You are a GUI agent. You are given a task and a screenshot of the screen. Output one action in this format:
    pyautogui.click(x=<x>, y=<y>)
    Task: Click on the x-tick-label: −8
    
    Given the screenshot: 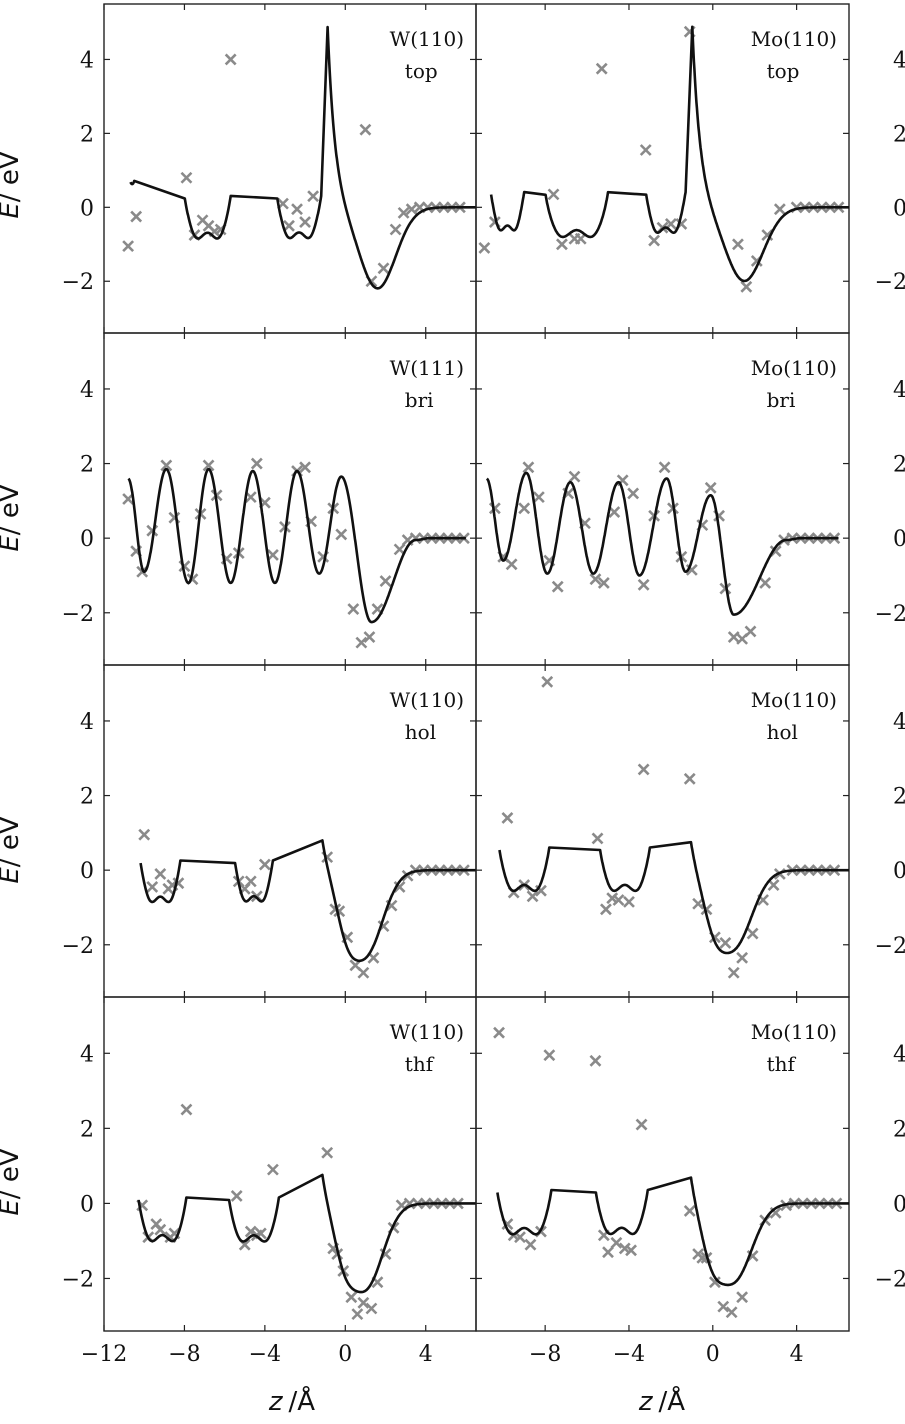 What is the action you would take?
    pyautogui.click(x=184, y=1354)
    